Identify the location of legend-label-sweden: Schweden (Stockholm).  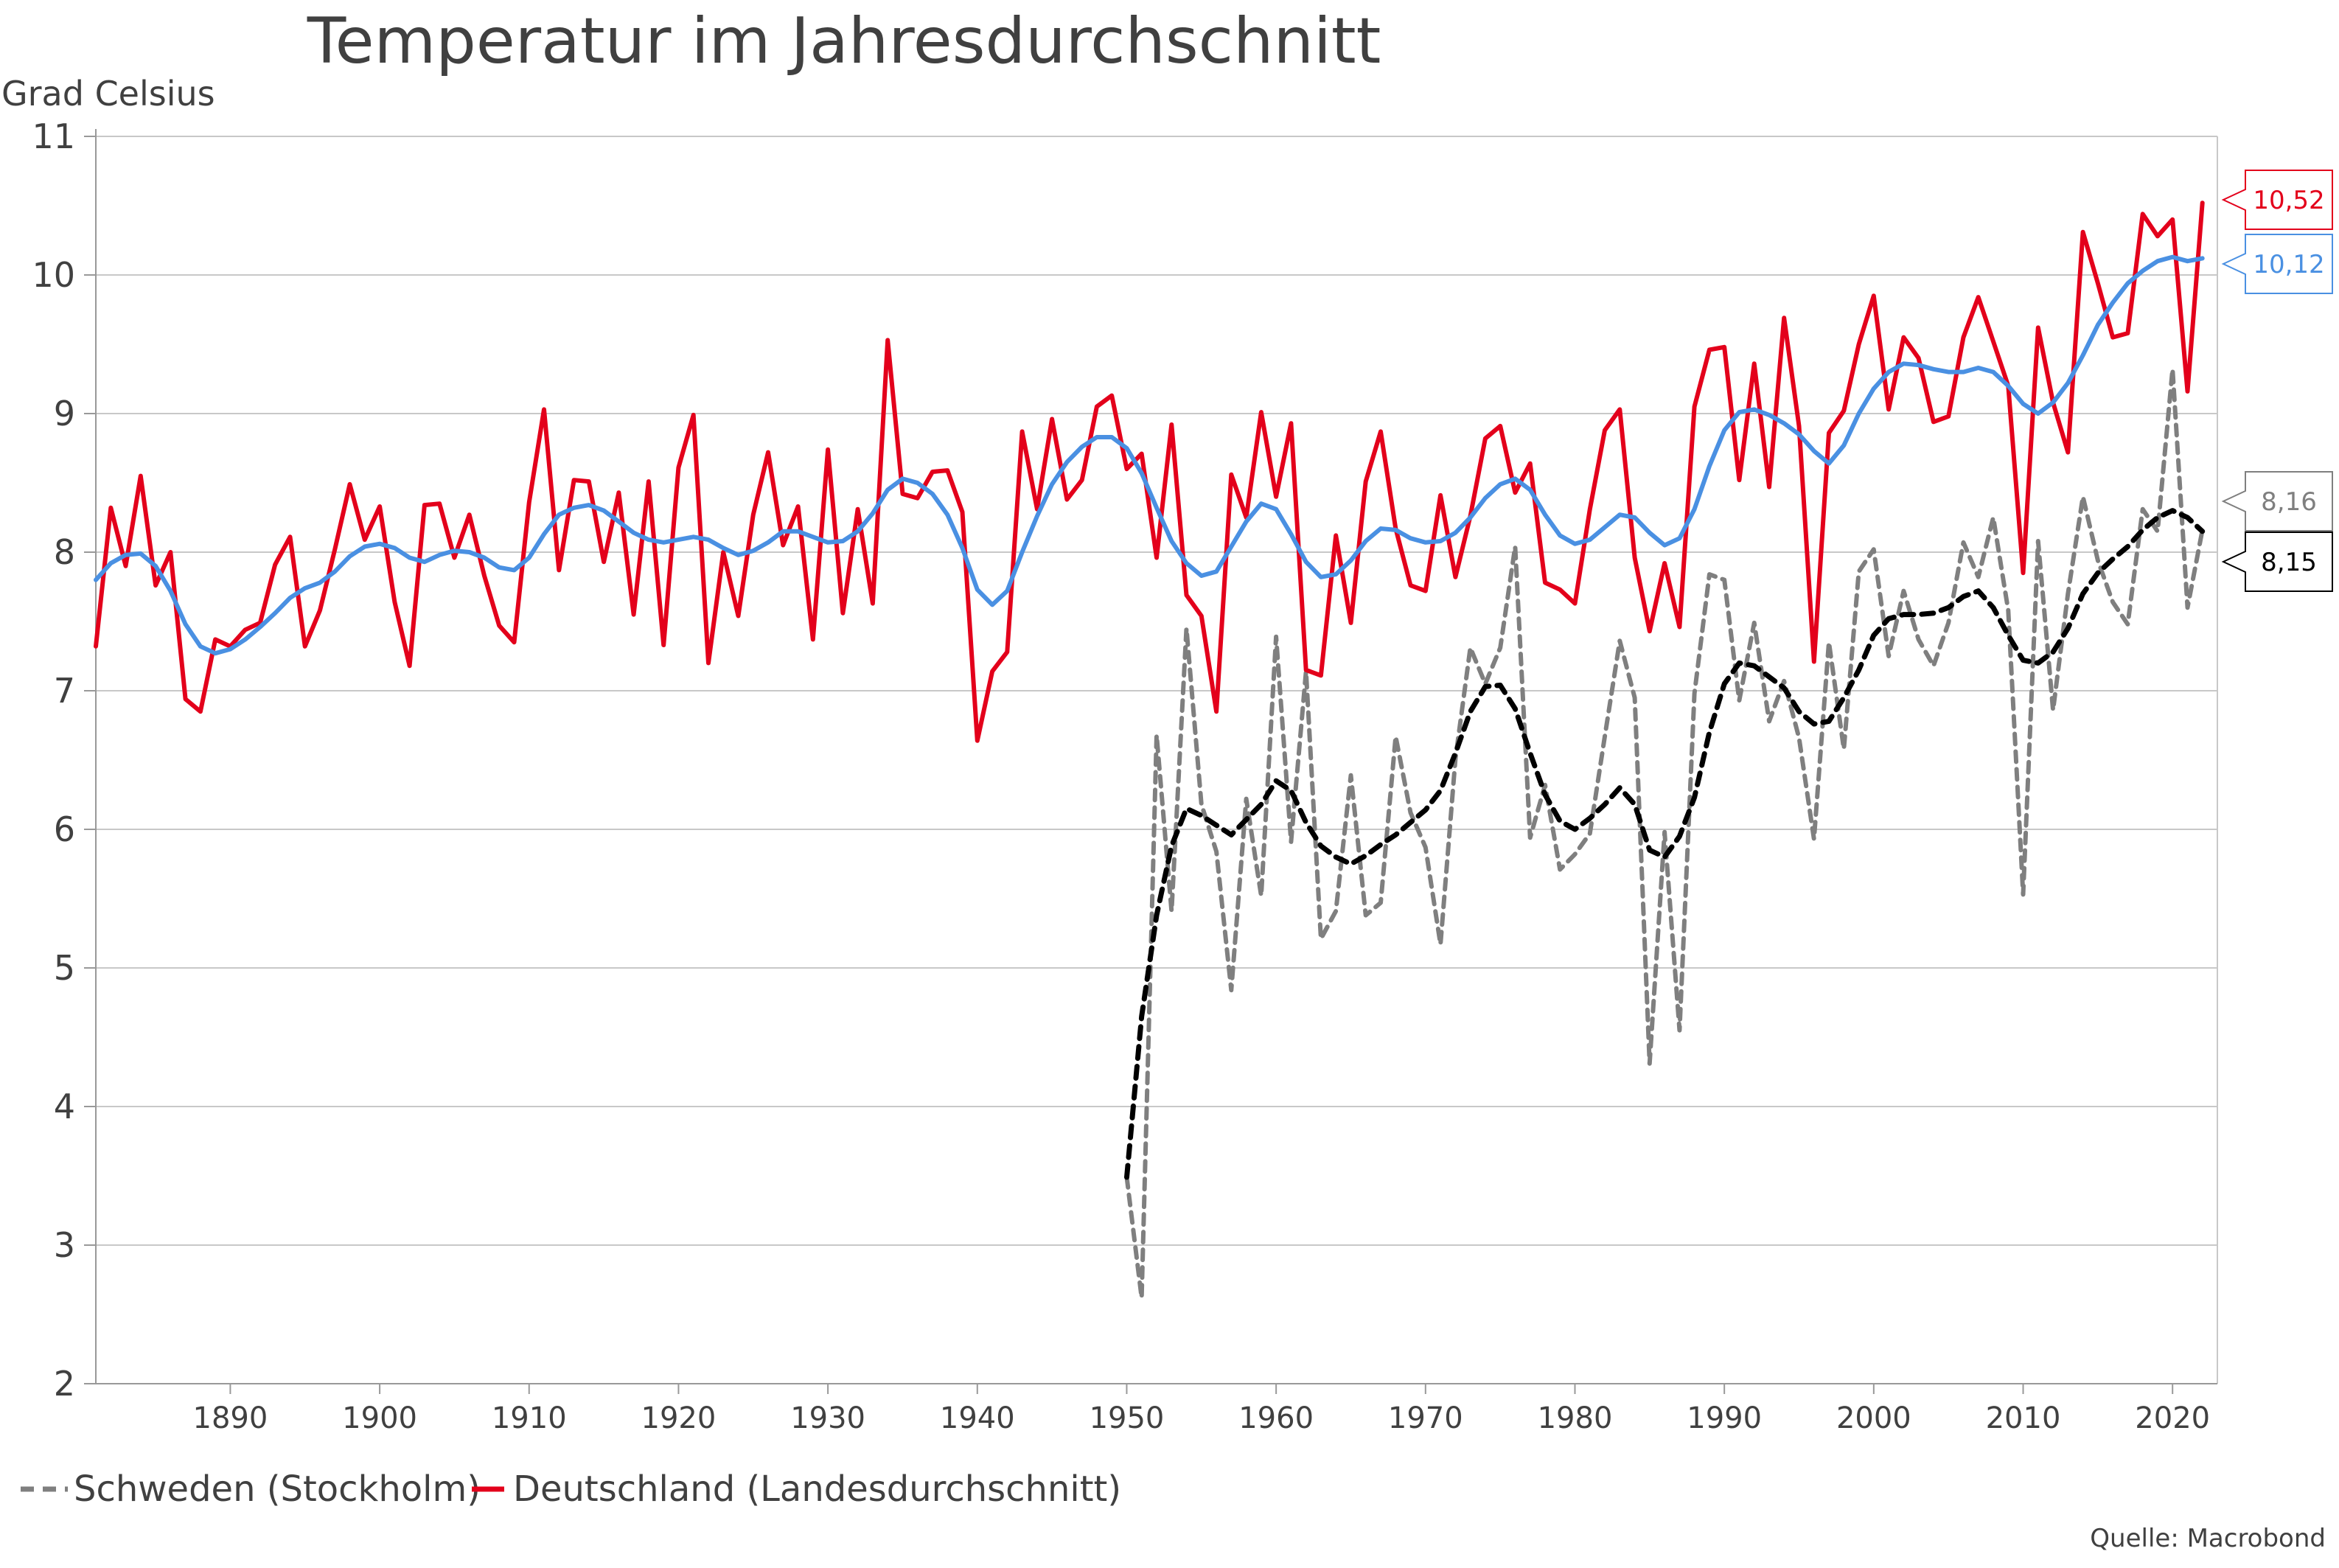
(277, 1489).